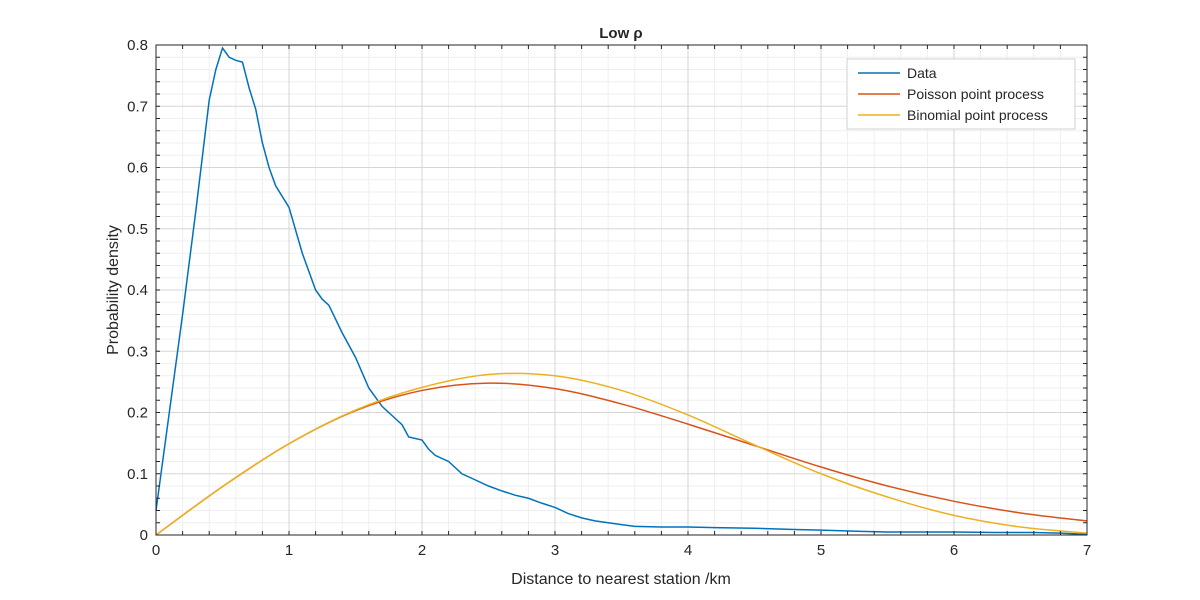 The height and width of the screenshot is (600, 1200). What do you see at coordinates (137, 290) in the screenshot?
I see `y-tick-label: 0.4` at bounding box center [137, 290].